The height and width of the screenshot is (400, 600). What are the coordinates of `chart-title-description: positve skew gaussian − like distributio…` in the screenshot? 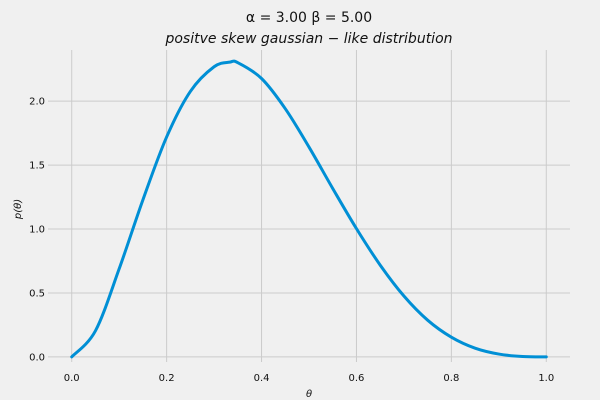 It's located at (308, 39).